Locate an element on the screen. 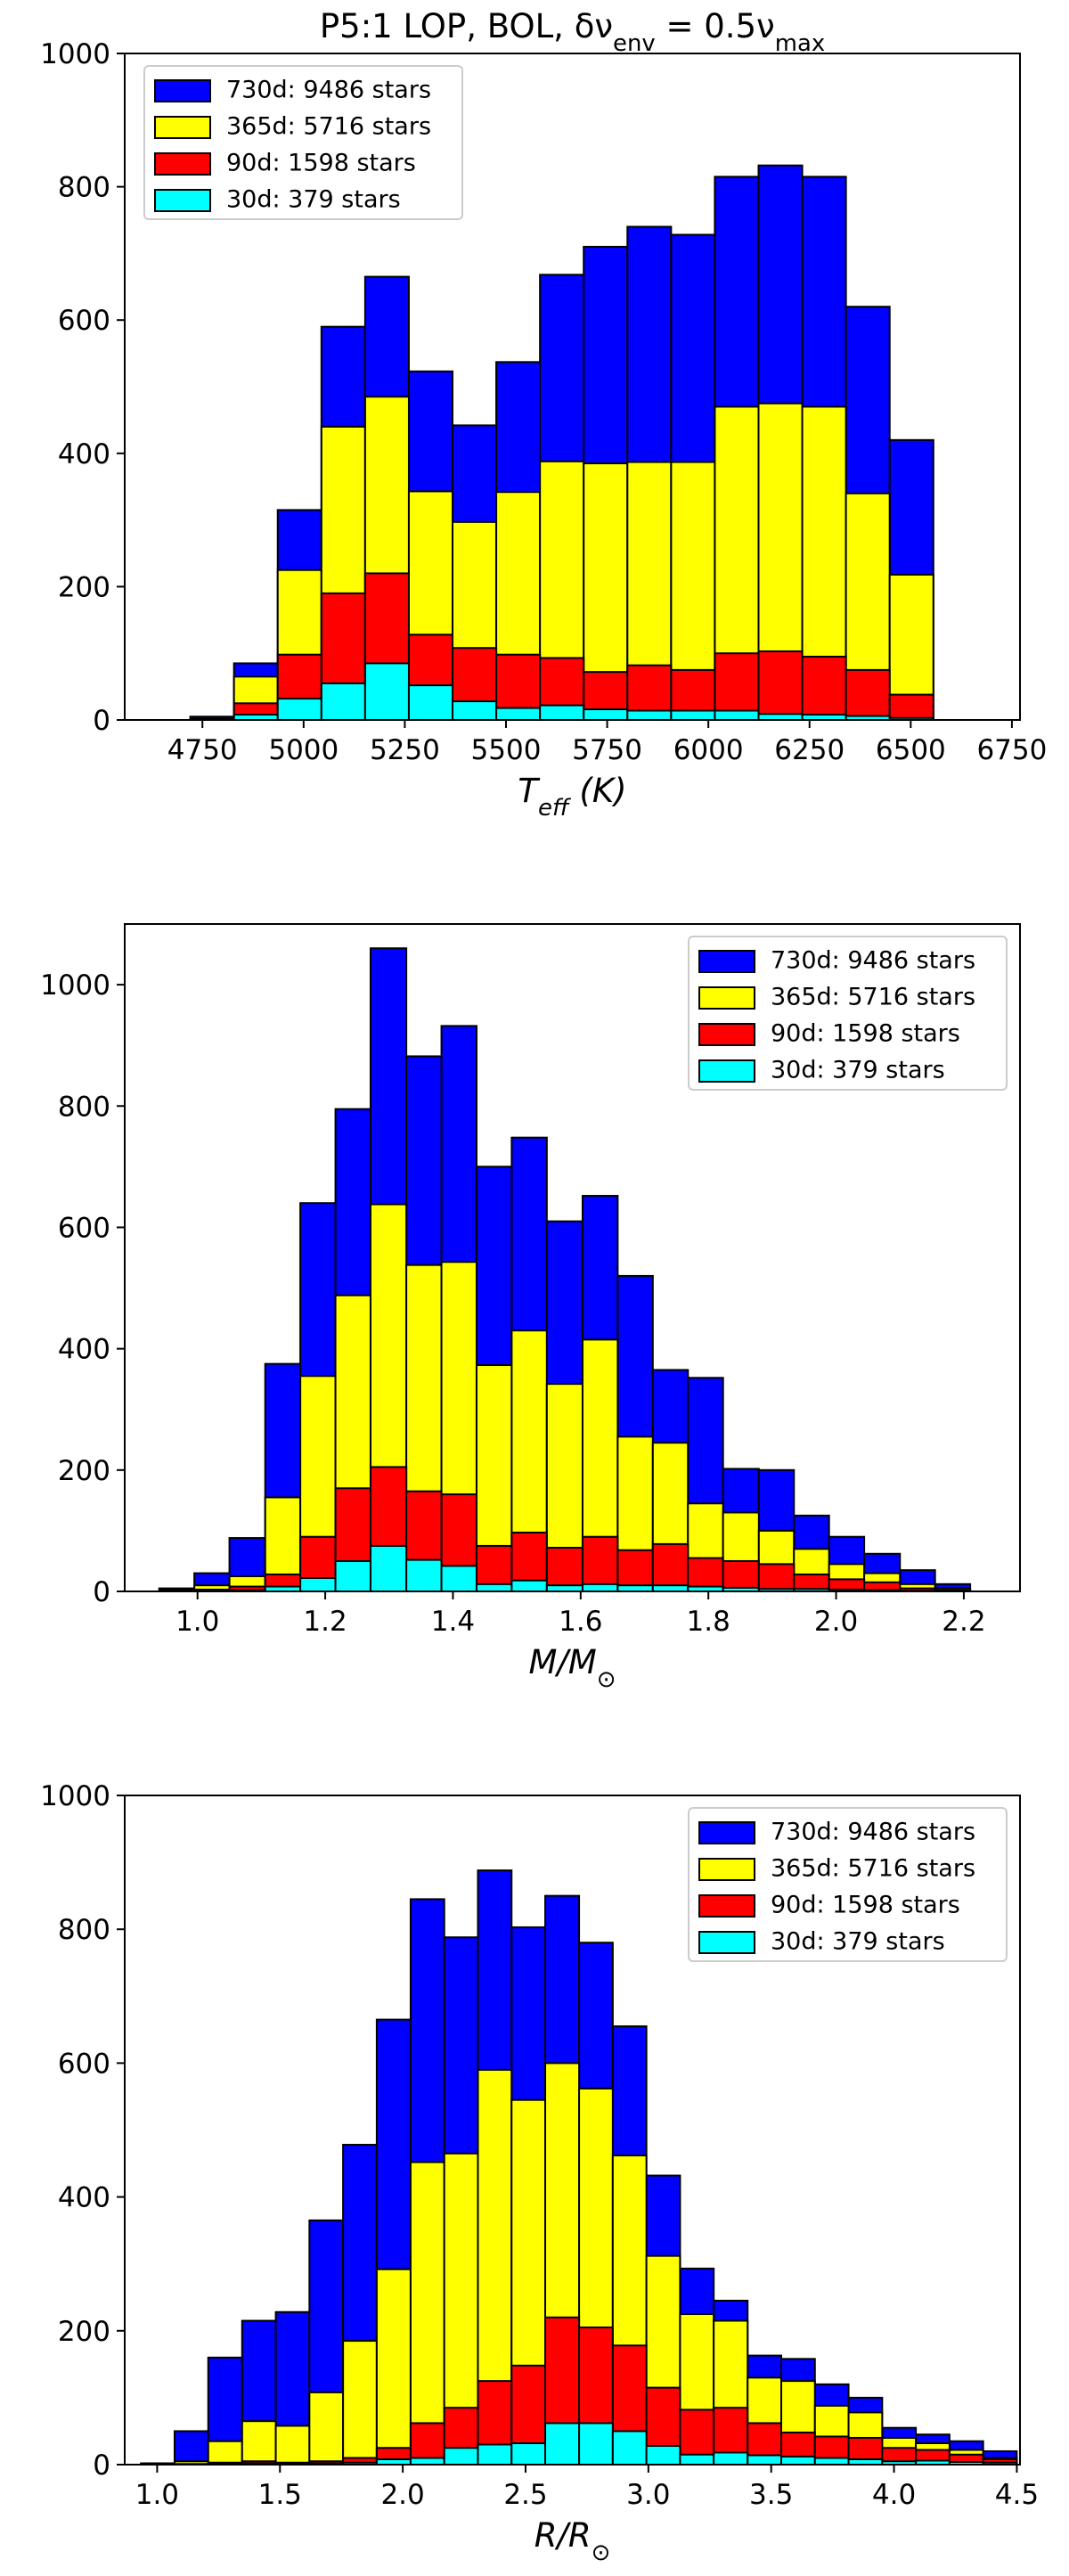 This screenshot has height=2576, width=1069. x-tick-label: 1.4 is located at coordinates (453, 1622).